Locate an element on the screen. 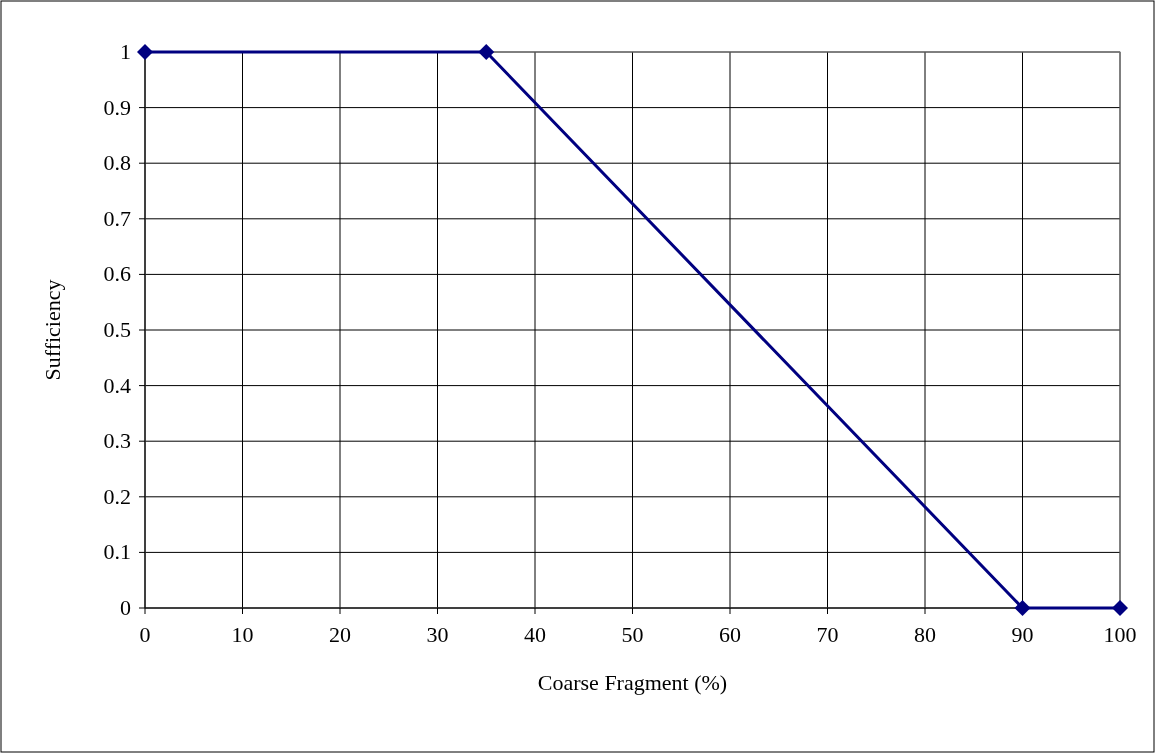 The width and height of the screenshot is (1155, 753). x-tick-label: 20 is located at coordinates (340, 634).